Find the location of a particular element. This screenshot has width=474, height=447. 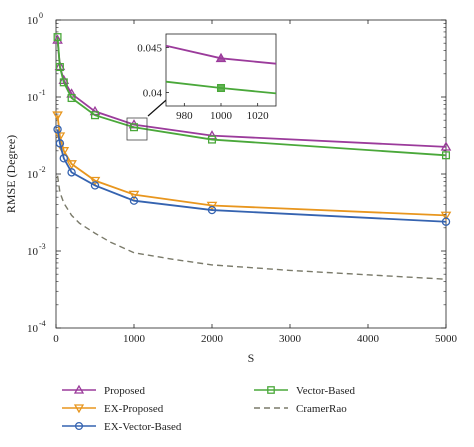

legend-item-vector-based: Vector-Based is located at coordinates (305, 391).